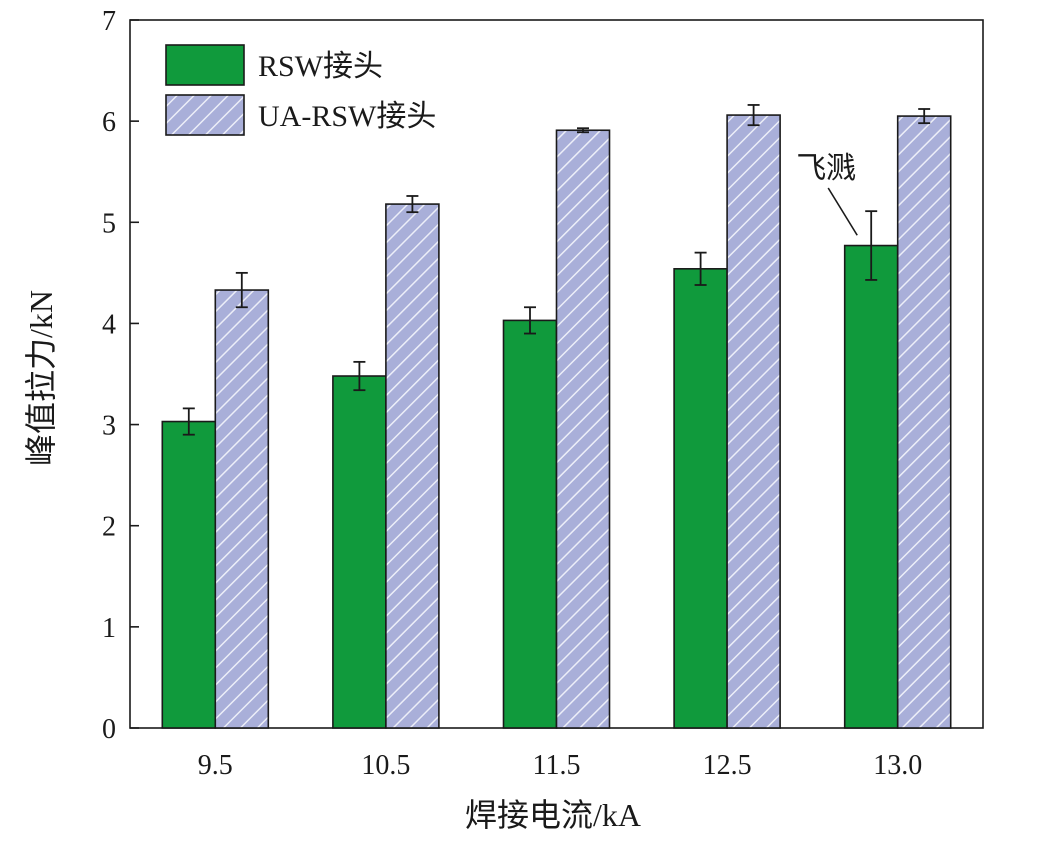  What do you see at coordinates (300, 90) in the screenshot?
I see `legend: RSW接头 UA-RSW接头` at bounding box center [300, 90].